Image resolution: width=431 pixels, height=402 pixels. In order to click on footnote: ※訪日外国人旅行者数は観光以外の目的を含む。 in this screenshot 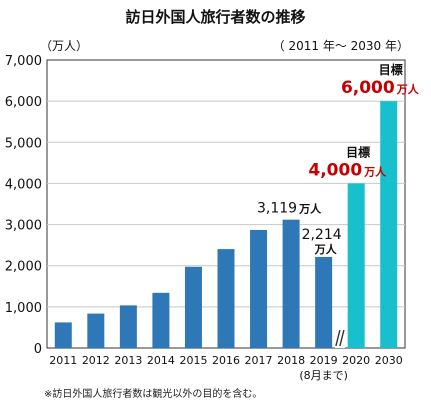, I will do `click(153, 394)`.